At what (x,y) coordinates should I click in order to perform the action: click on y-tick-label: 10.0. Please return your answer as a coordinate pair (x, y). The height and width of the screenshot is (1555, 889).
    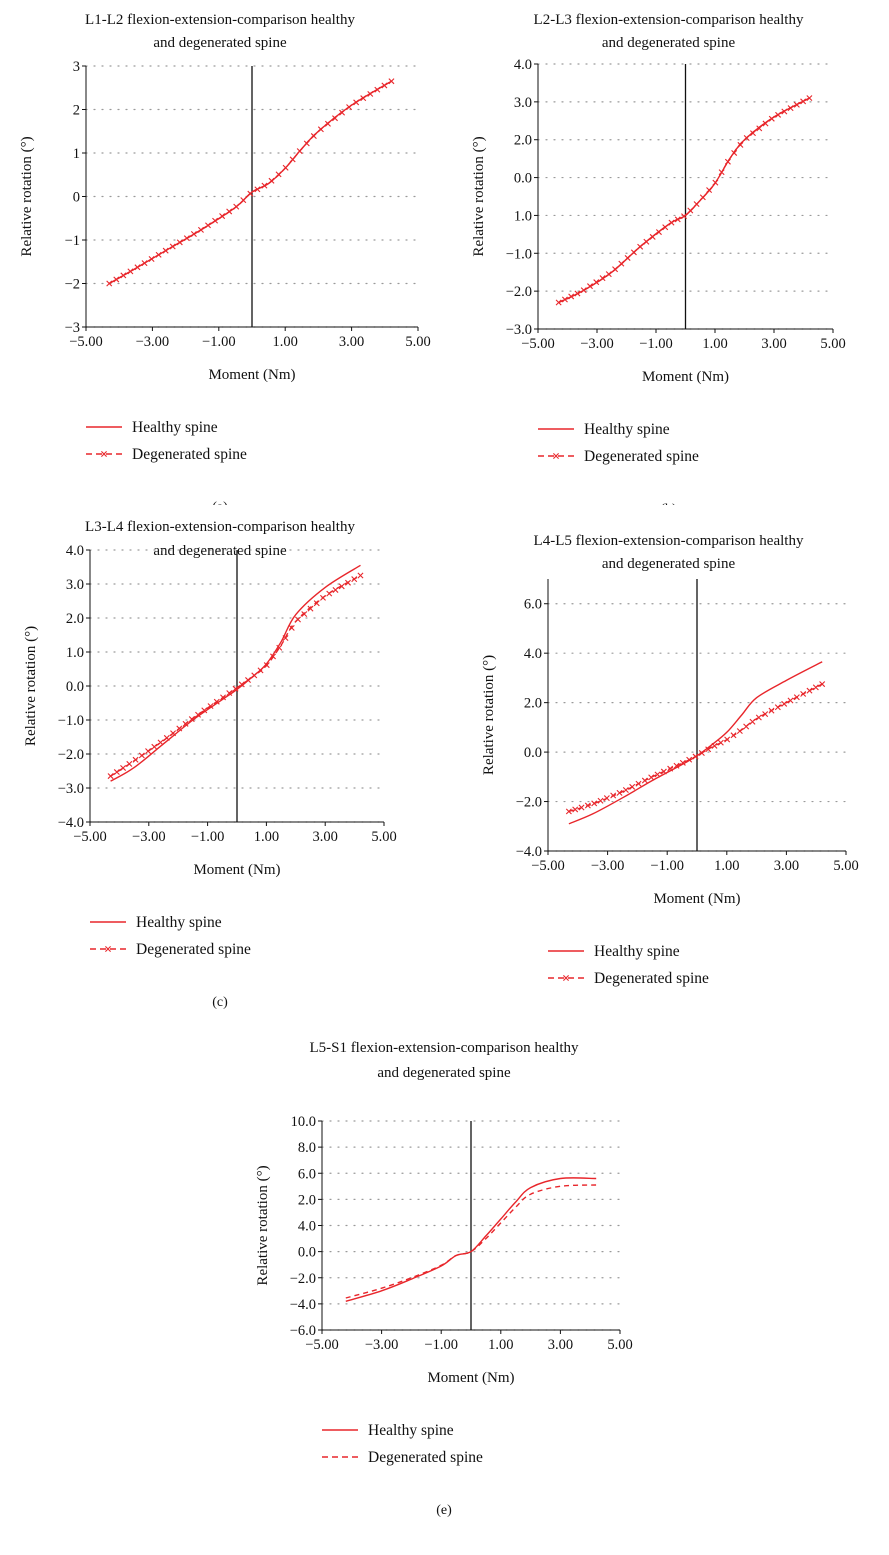
    Looking at the image, I should click on (303, 1122).